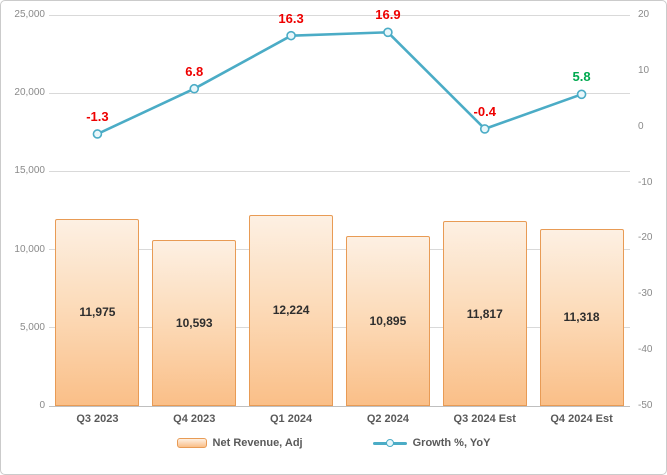 This screenshot has width=667, height=475. I want to click on left-axis-tick-label: 20,000, so click(29, 93).